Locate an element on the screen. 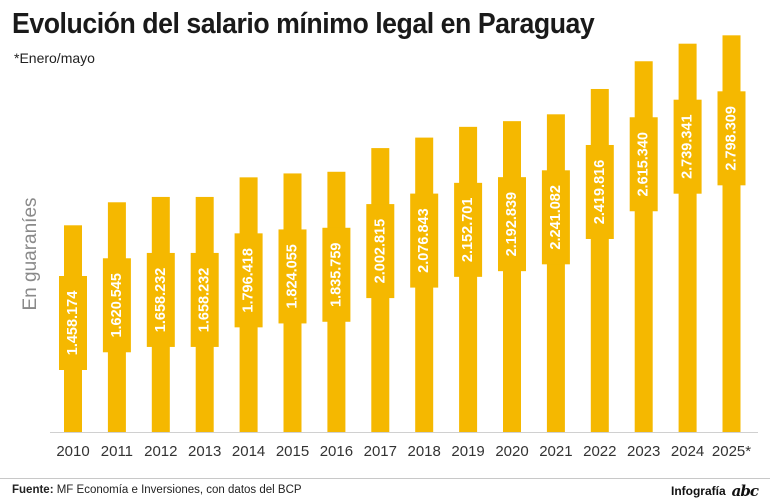 The image size is (770, 501). data-label: 2.076.843 is located at coordinates (424, 240).